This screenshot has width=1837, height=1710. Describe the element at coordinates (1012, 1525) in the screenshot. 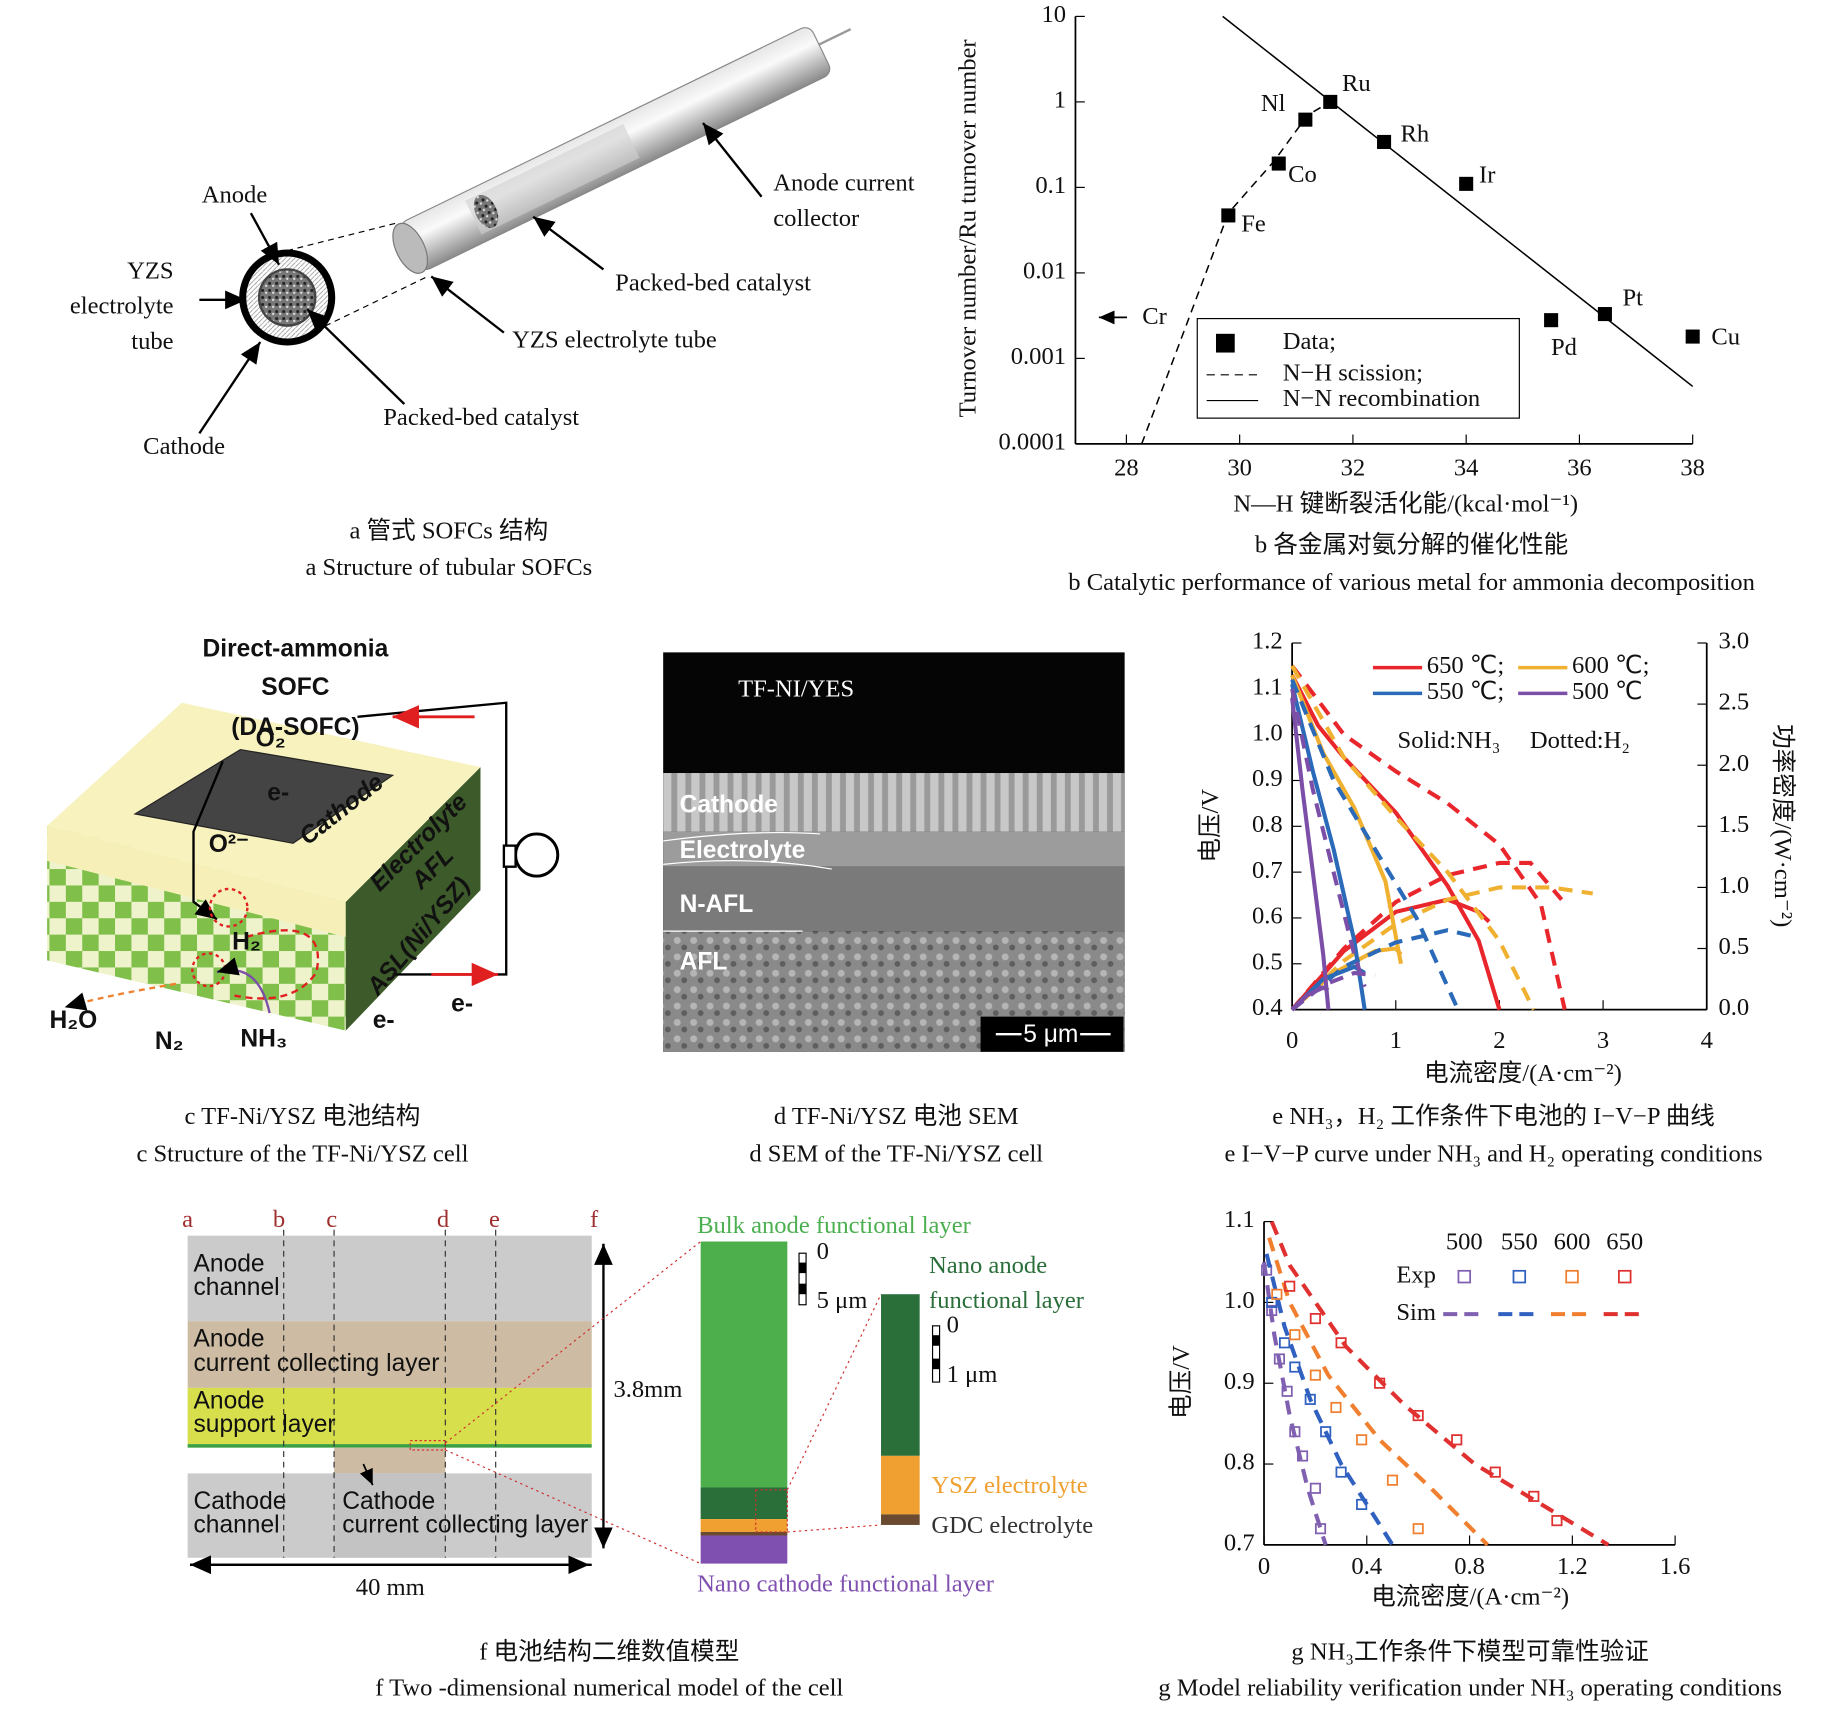

I see `label: GDC electrolyte` at that location.